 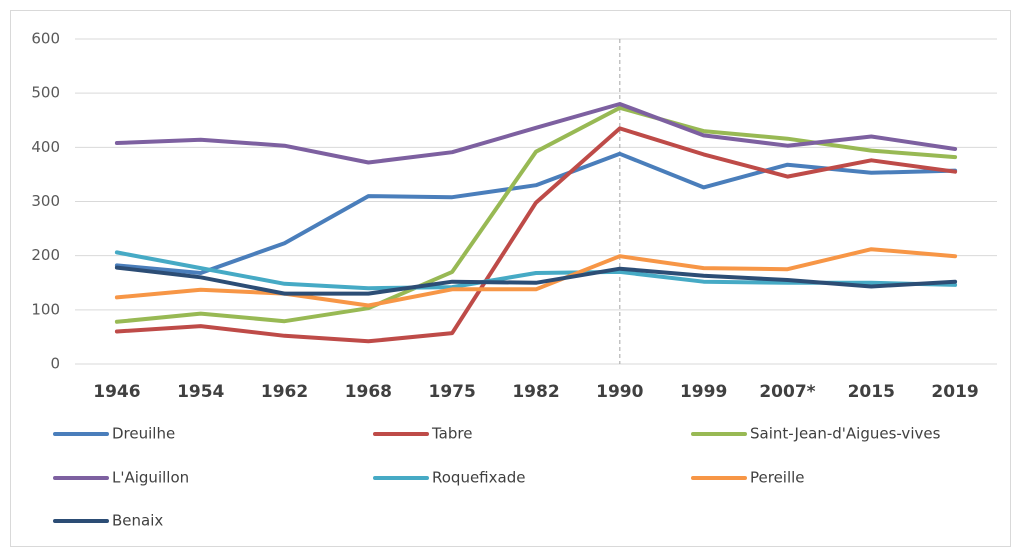 I want to click on y-tick-label: 600, so click(x=45, y=39).